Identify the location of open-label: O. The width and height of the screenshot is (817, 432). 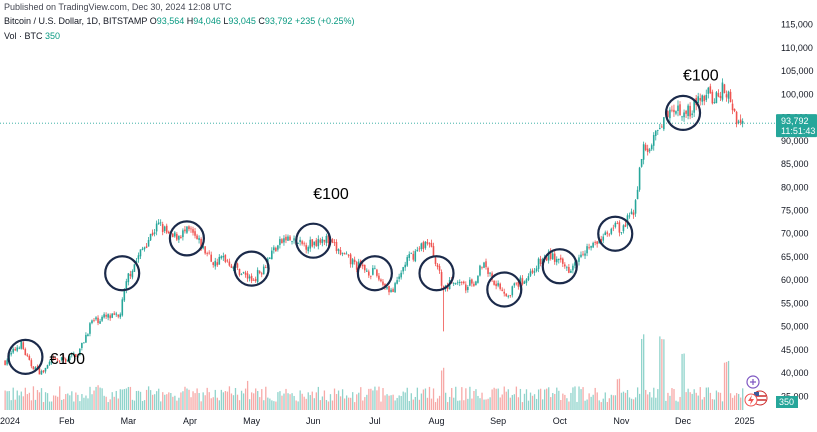
(153, 21).